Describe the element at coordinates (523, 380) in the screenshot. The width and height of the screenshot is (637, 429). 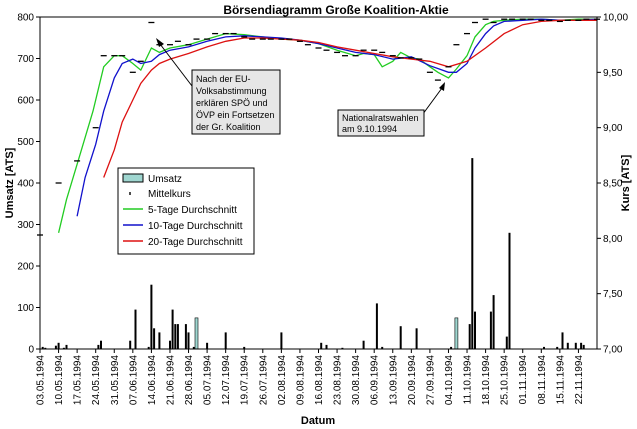
I see `x-axis-tick-label: 01.11.1994` at that location.